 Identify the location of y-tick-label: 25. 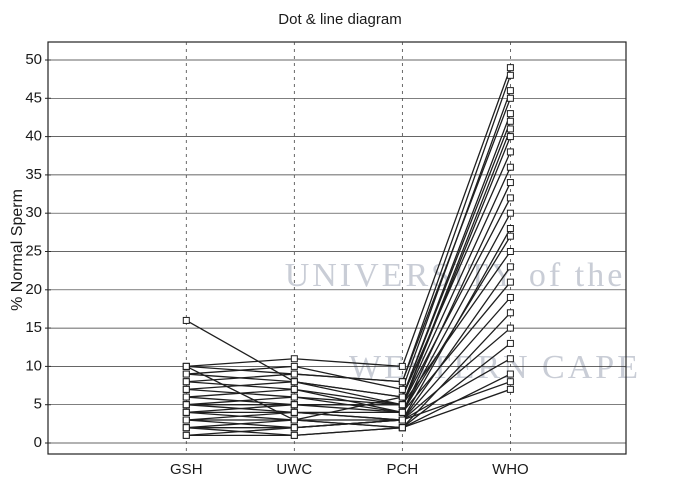
(33, 250).